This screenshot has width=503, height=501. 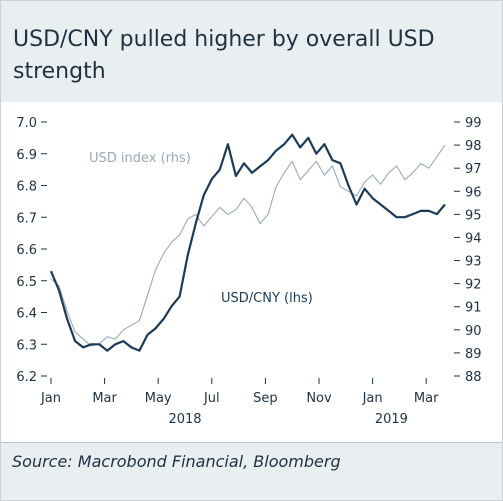 I want to click on source-band, so click(x=251, y=471).